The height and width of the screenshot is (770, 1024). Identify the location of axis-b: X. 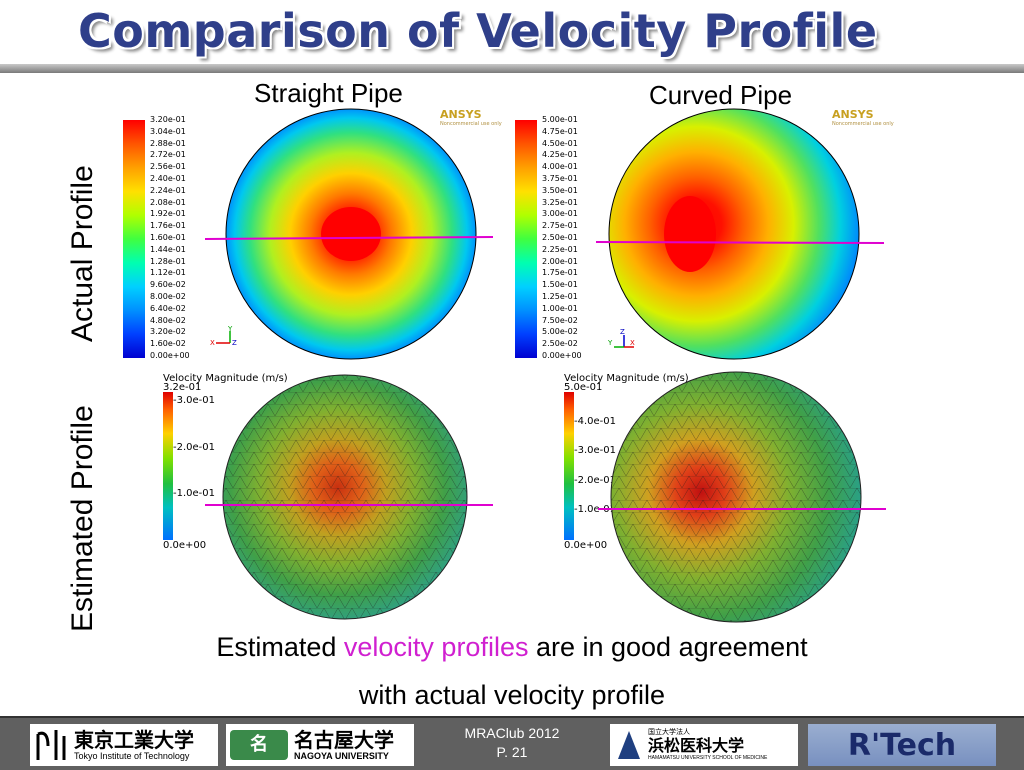
(212, 343).